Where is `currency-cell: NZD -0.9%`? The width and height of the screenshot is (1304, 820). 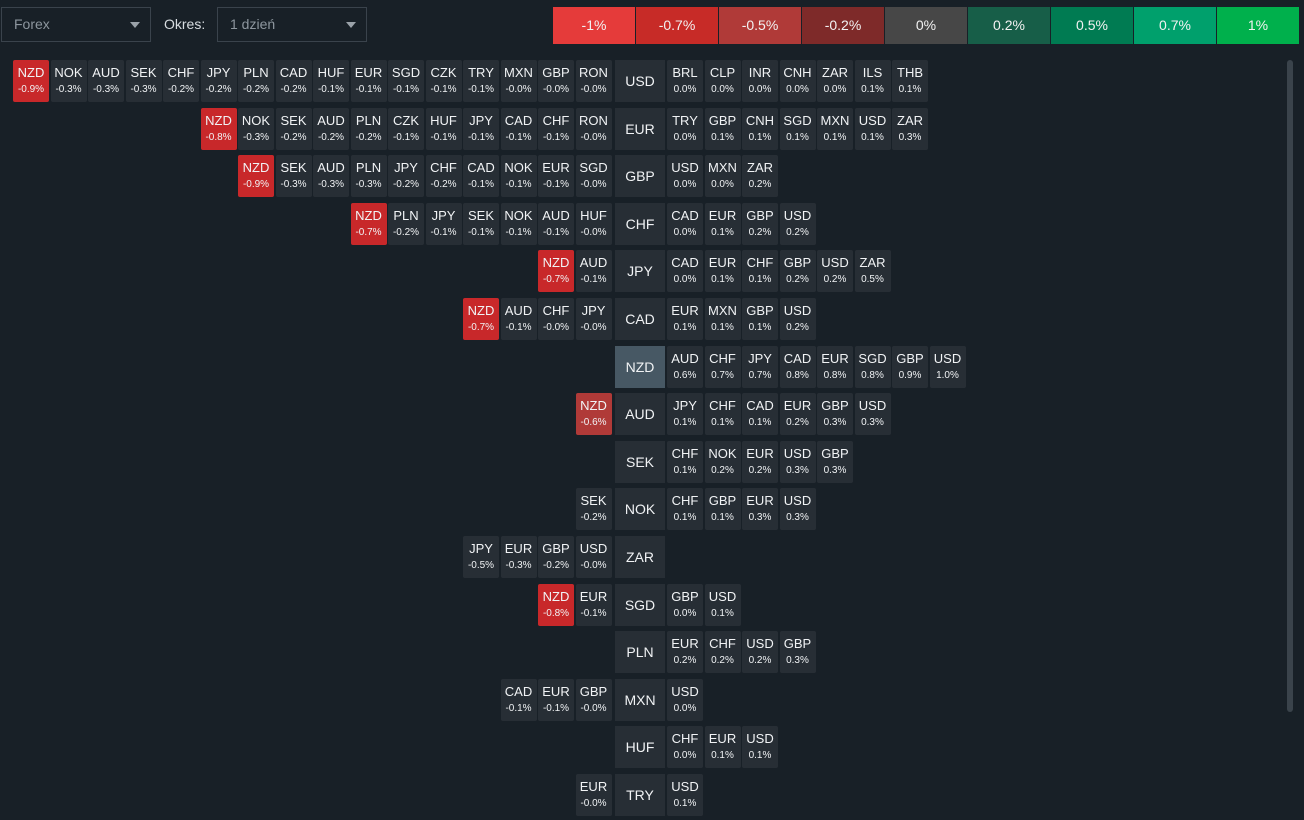 currency-cell: NZD -0.9% is located at coordinates (256, 176).